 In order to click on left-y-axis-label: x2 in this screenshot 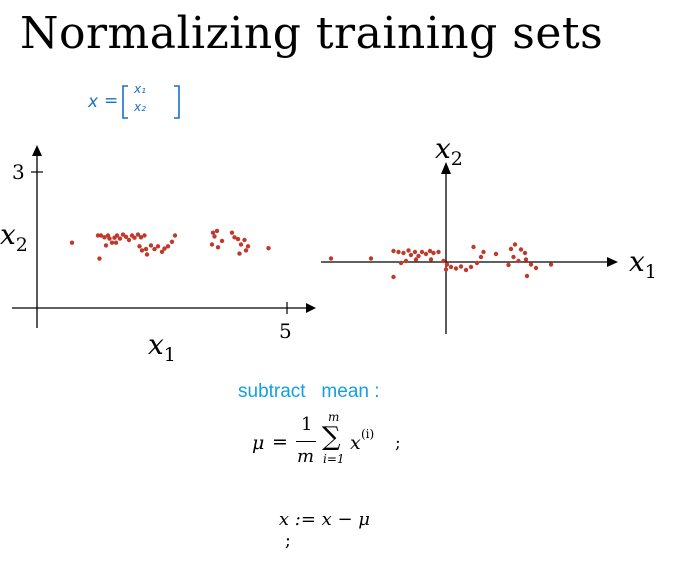, I will do `click(14, 237)`.